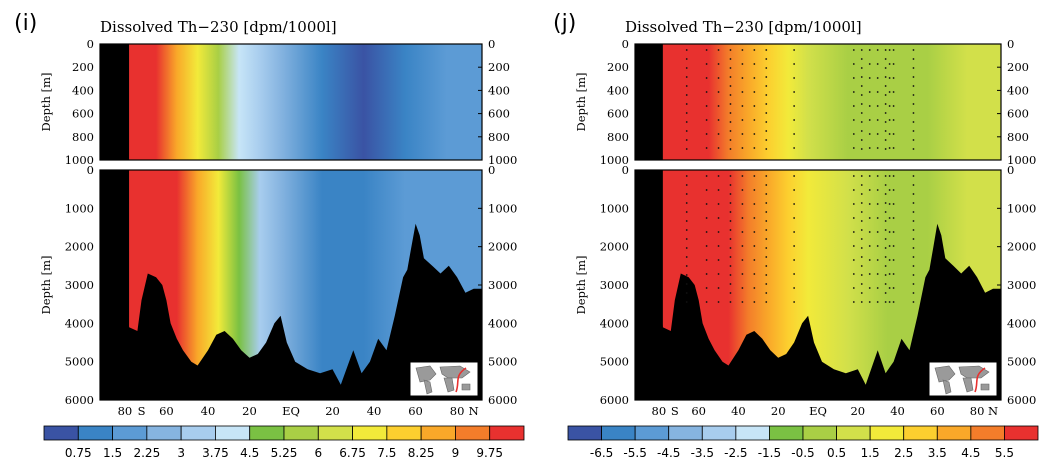 The height and width of the screenshot is (462, 1043). What do you see at coordinates (1018, 114) in the screenshot?
I see `y-tick-label-right: 600` at bounding box center [1018, 114].